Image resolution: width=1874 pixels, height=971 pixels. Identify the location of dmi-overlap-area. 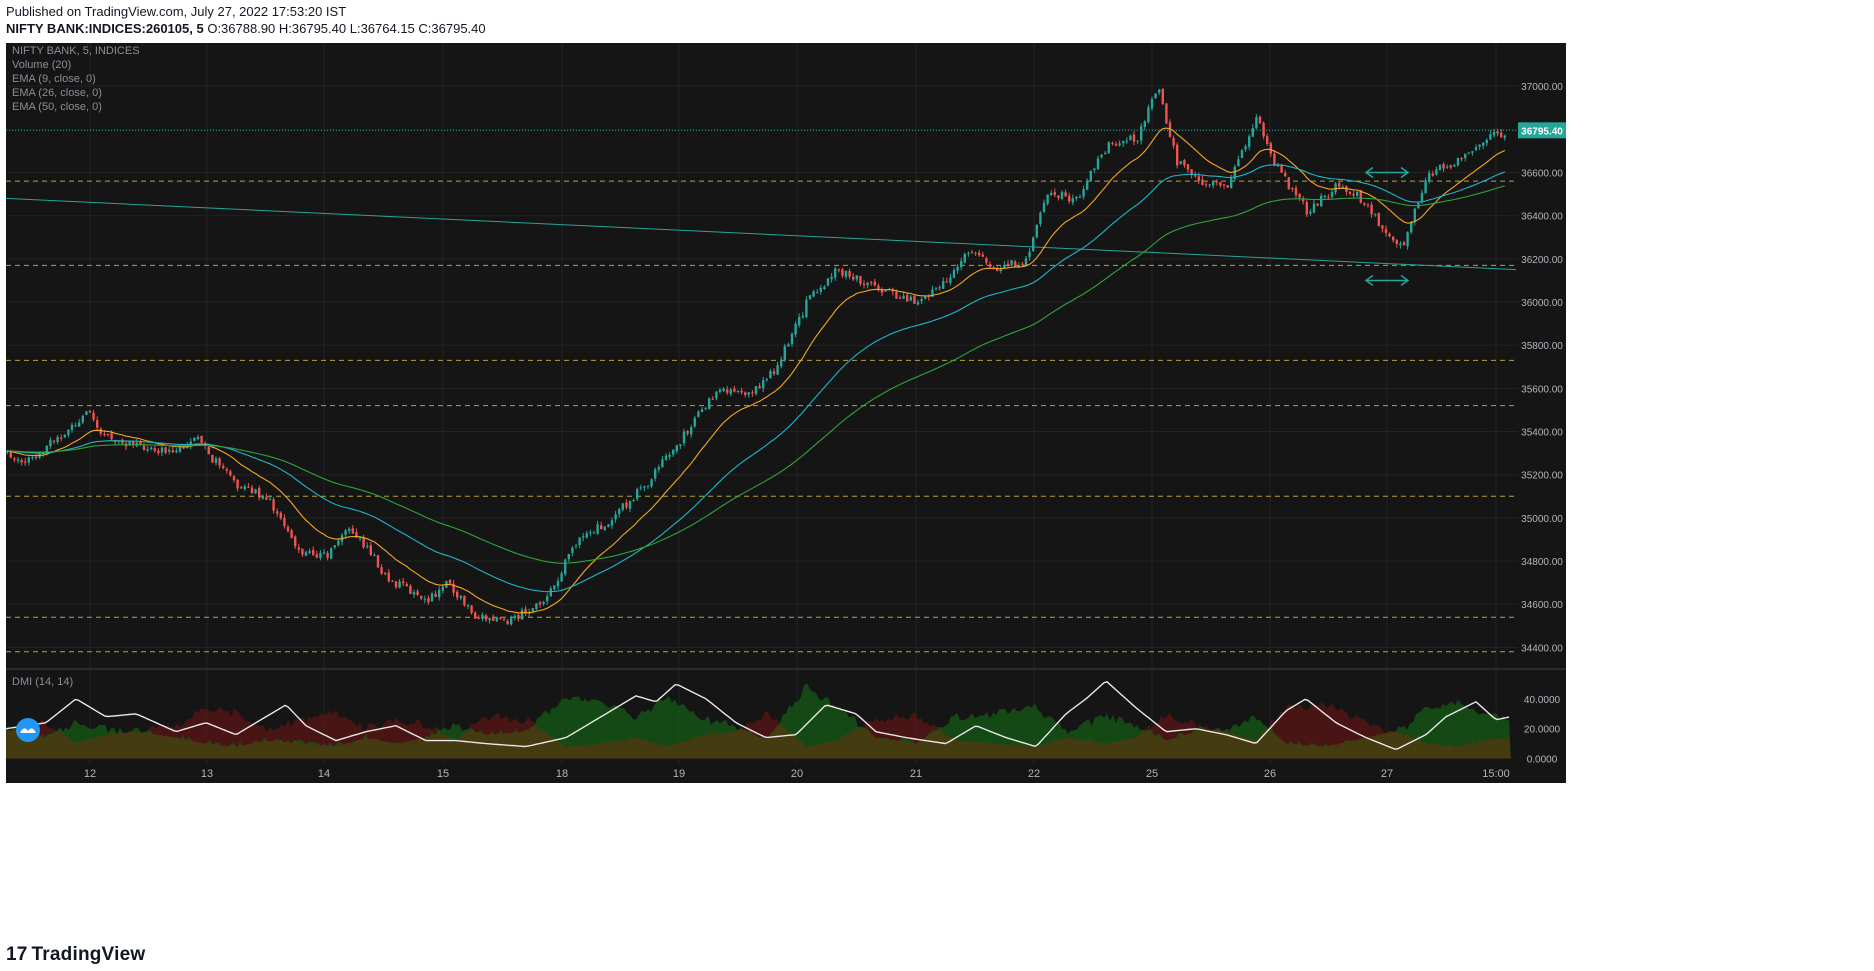
(758, 742).